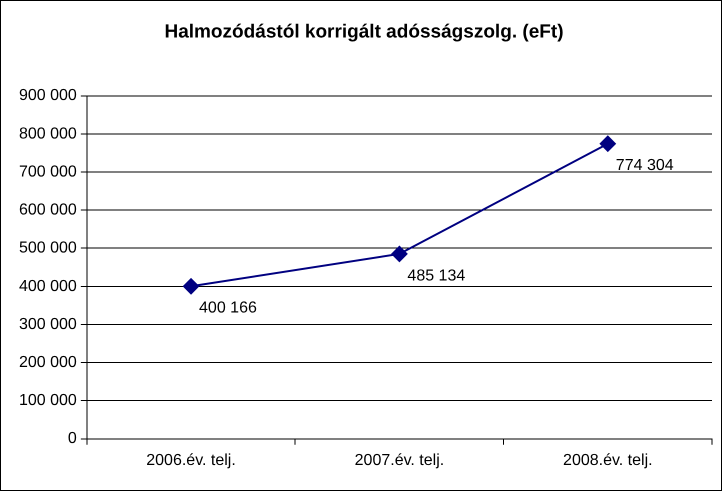 The width and height of the screenshot is (722, 491). Describe the element at coordinates (191, 460) in the screenshot. I see `x-tick-label: 2006.év. telj.` at that location.